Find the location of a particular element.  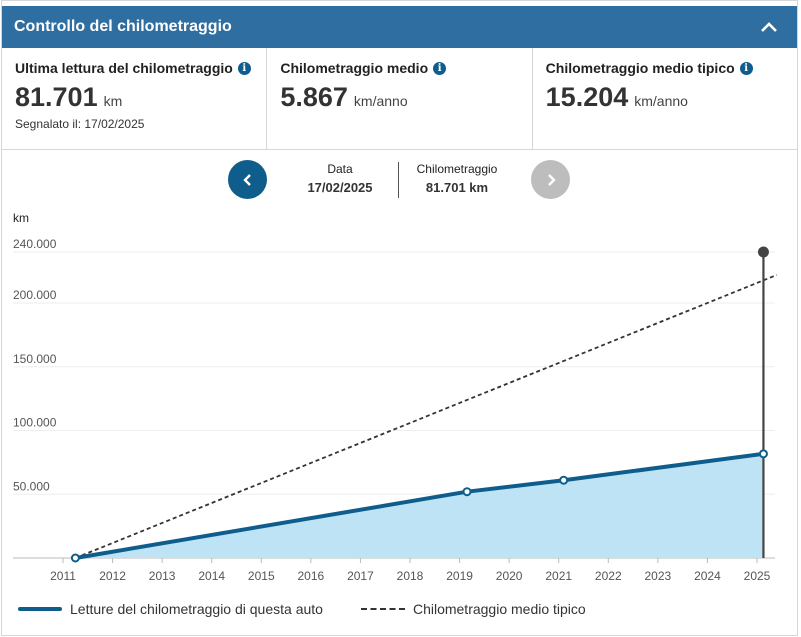

x-tick-label: 2021 is located at coordinates (558, 576).